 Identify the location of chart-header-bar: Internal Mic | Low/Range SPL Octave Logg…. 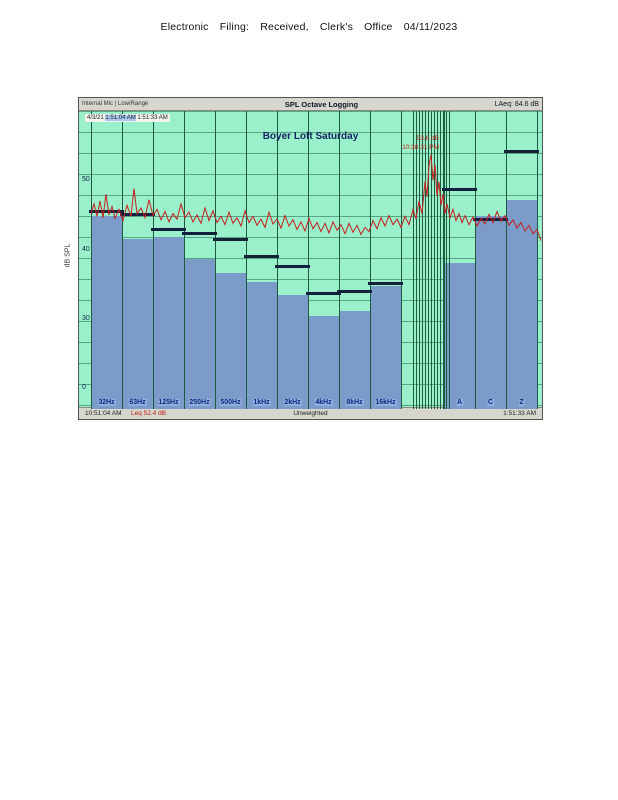
(310, 104).